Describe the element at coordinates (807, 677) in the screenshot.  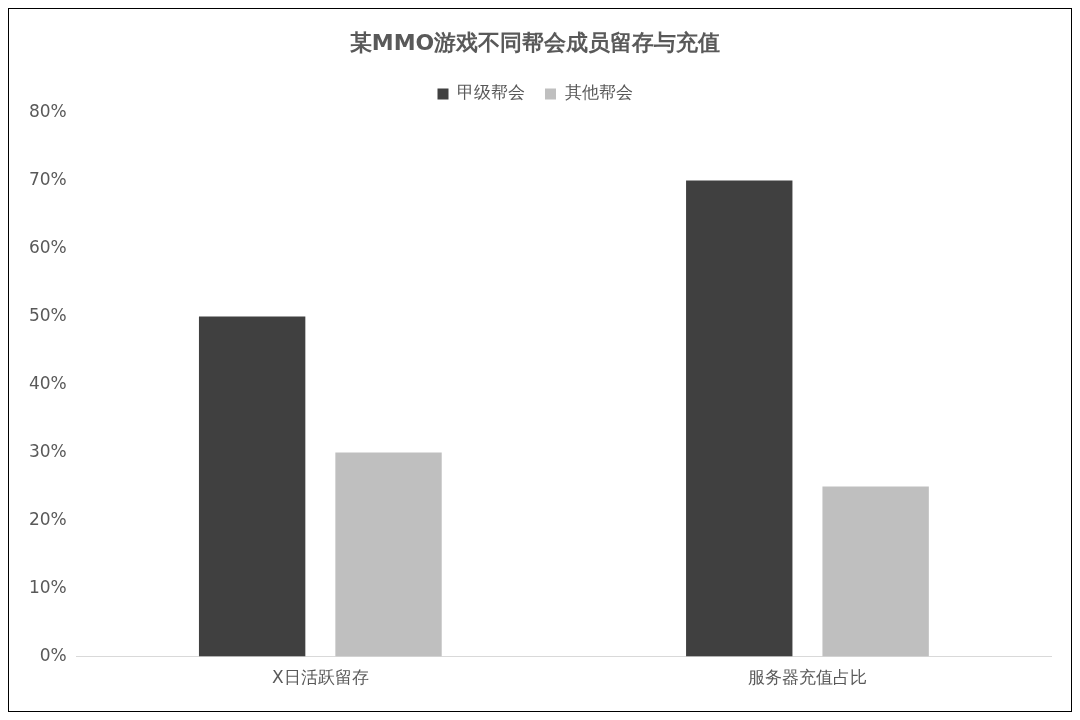
I see `x-tick-label: 服务器充值占比` at that location.